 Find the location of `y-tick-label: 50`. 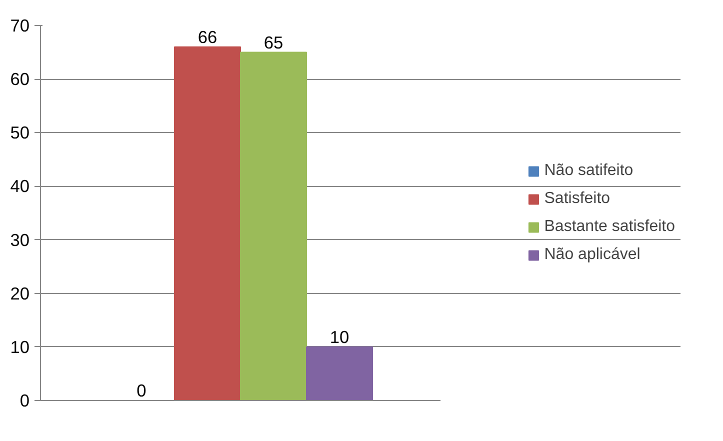

y-tick-label: 50 is located at coordinates (20, 132).